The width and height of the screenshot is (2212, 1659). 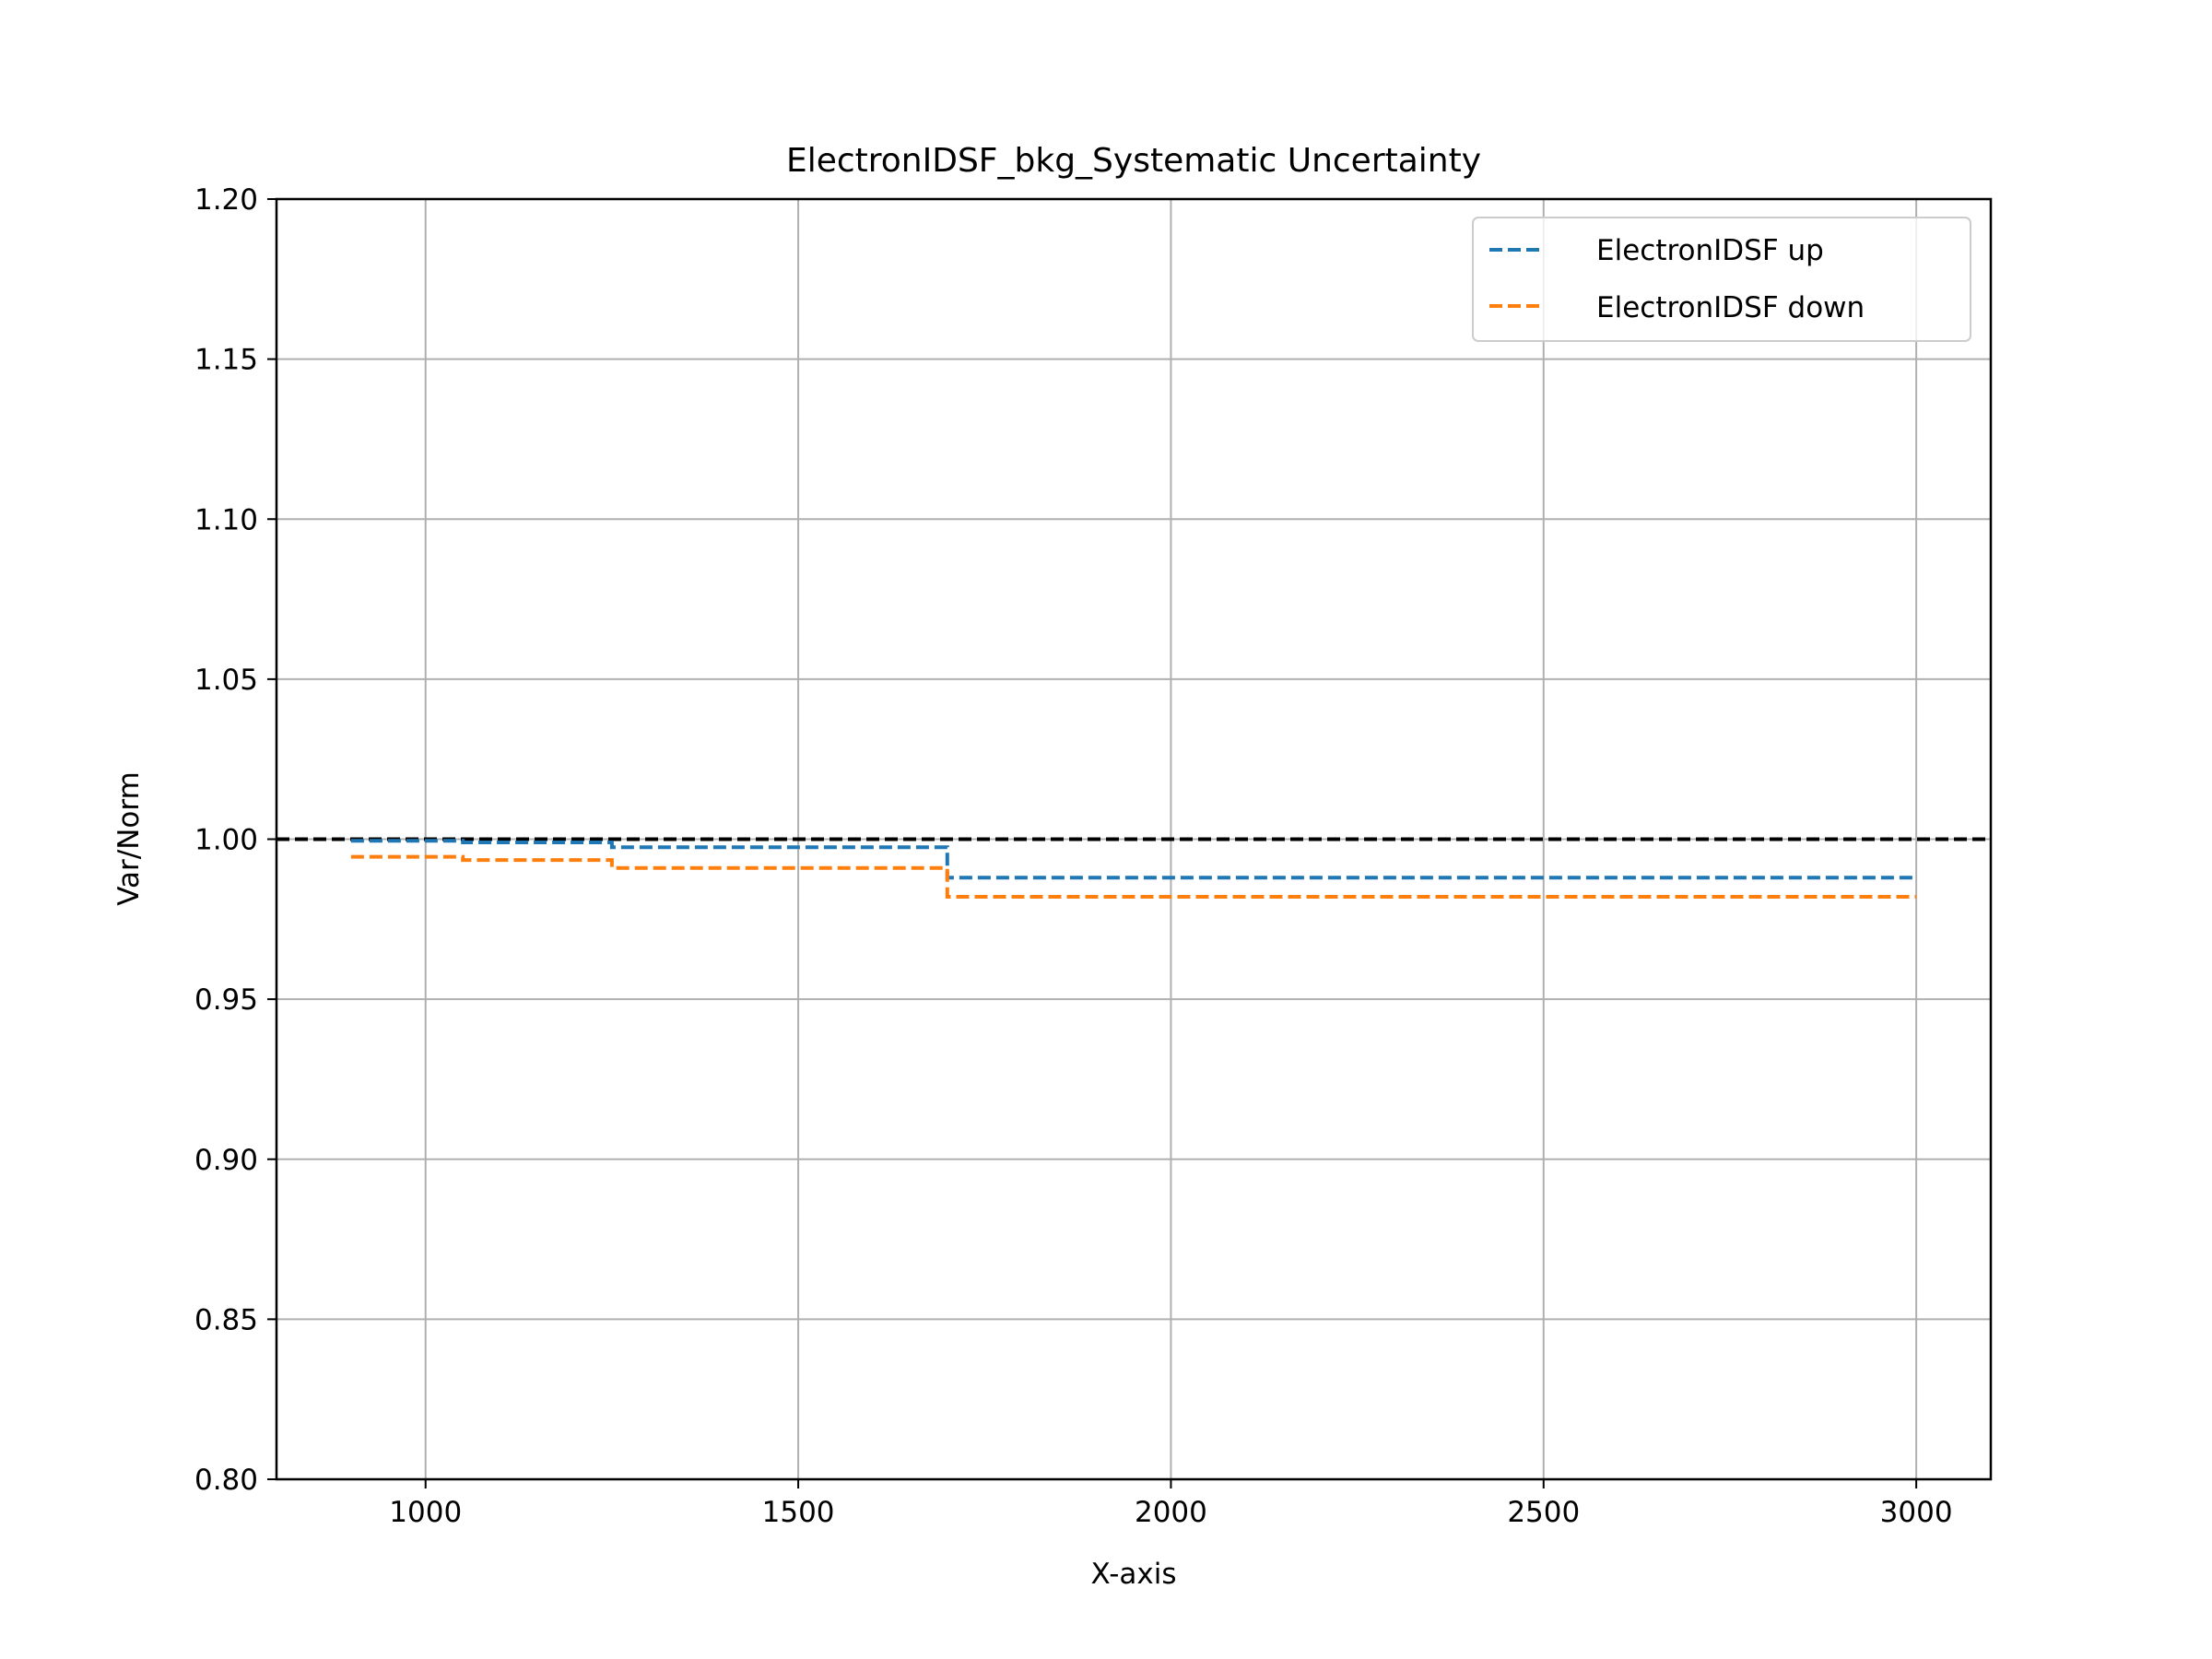 I want to click on legend-label-down: ElectronIDSF down, so click(x=1730, y=307).